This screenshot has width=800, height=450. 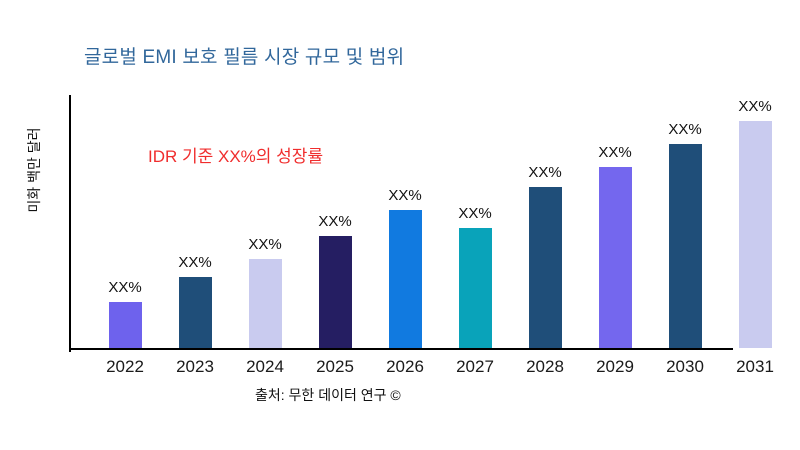 What do you see at coordinates (615, 366) in the screenshot?
I see `x-tick-label-2029: 2029` at bounding box center [615, 366].